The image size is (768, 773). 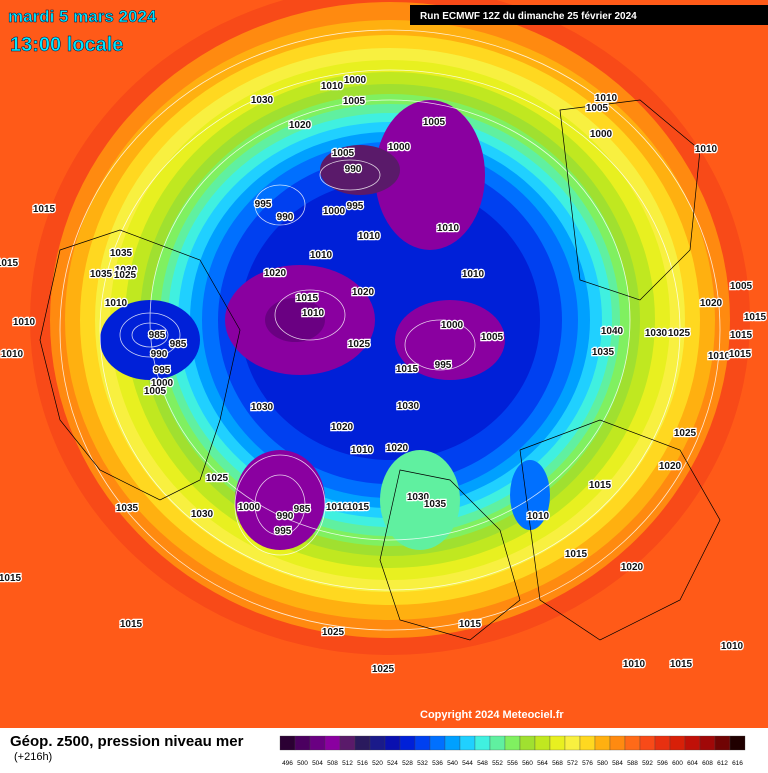 I want to click on legend-label: 576, so click(x=587, y=763).